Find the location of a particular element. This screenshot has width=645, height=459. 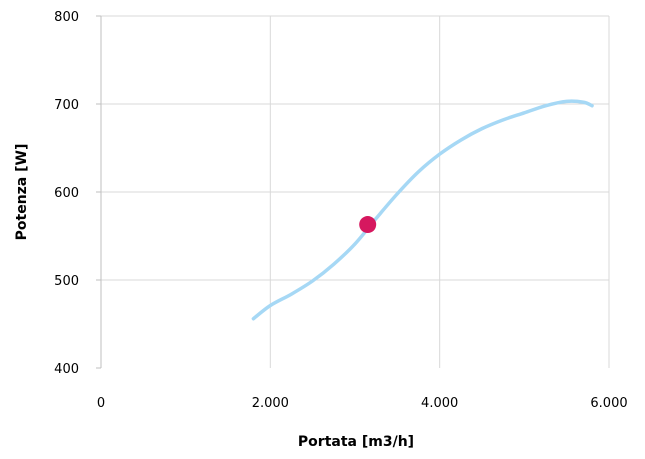

y-tick-label: 700 is located at coordinates (66, 105).